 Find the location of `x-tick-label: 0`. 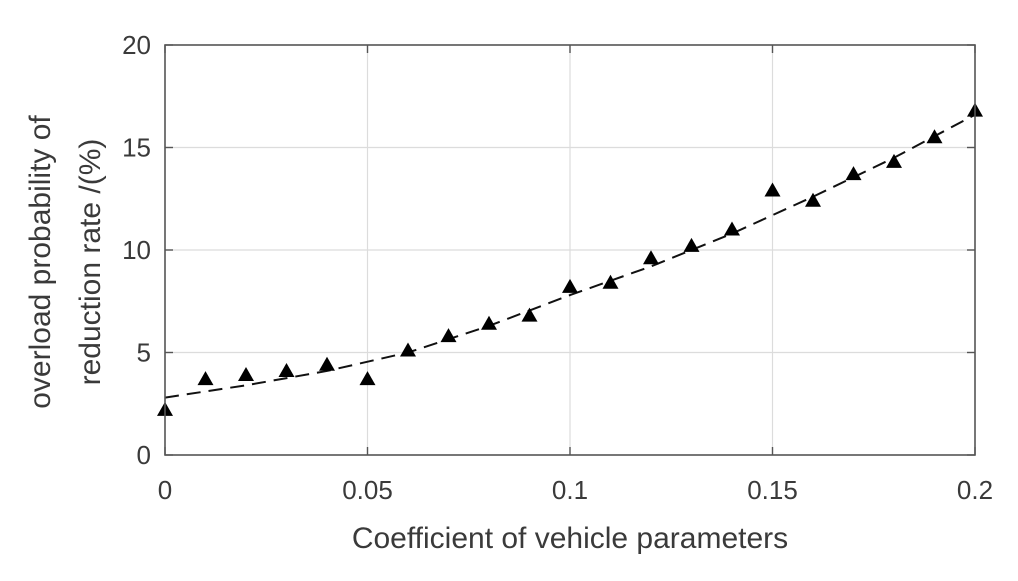

x-tick-label: 0 is located at coordinates (165, 490).